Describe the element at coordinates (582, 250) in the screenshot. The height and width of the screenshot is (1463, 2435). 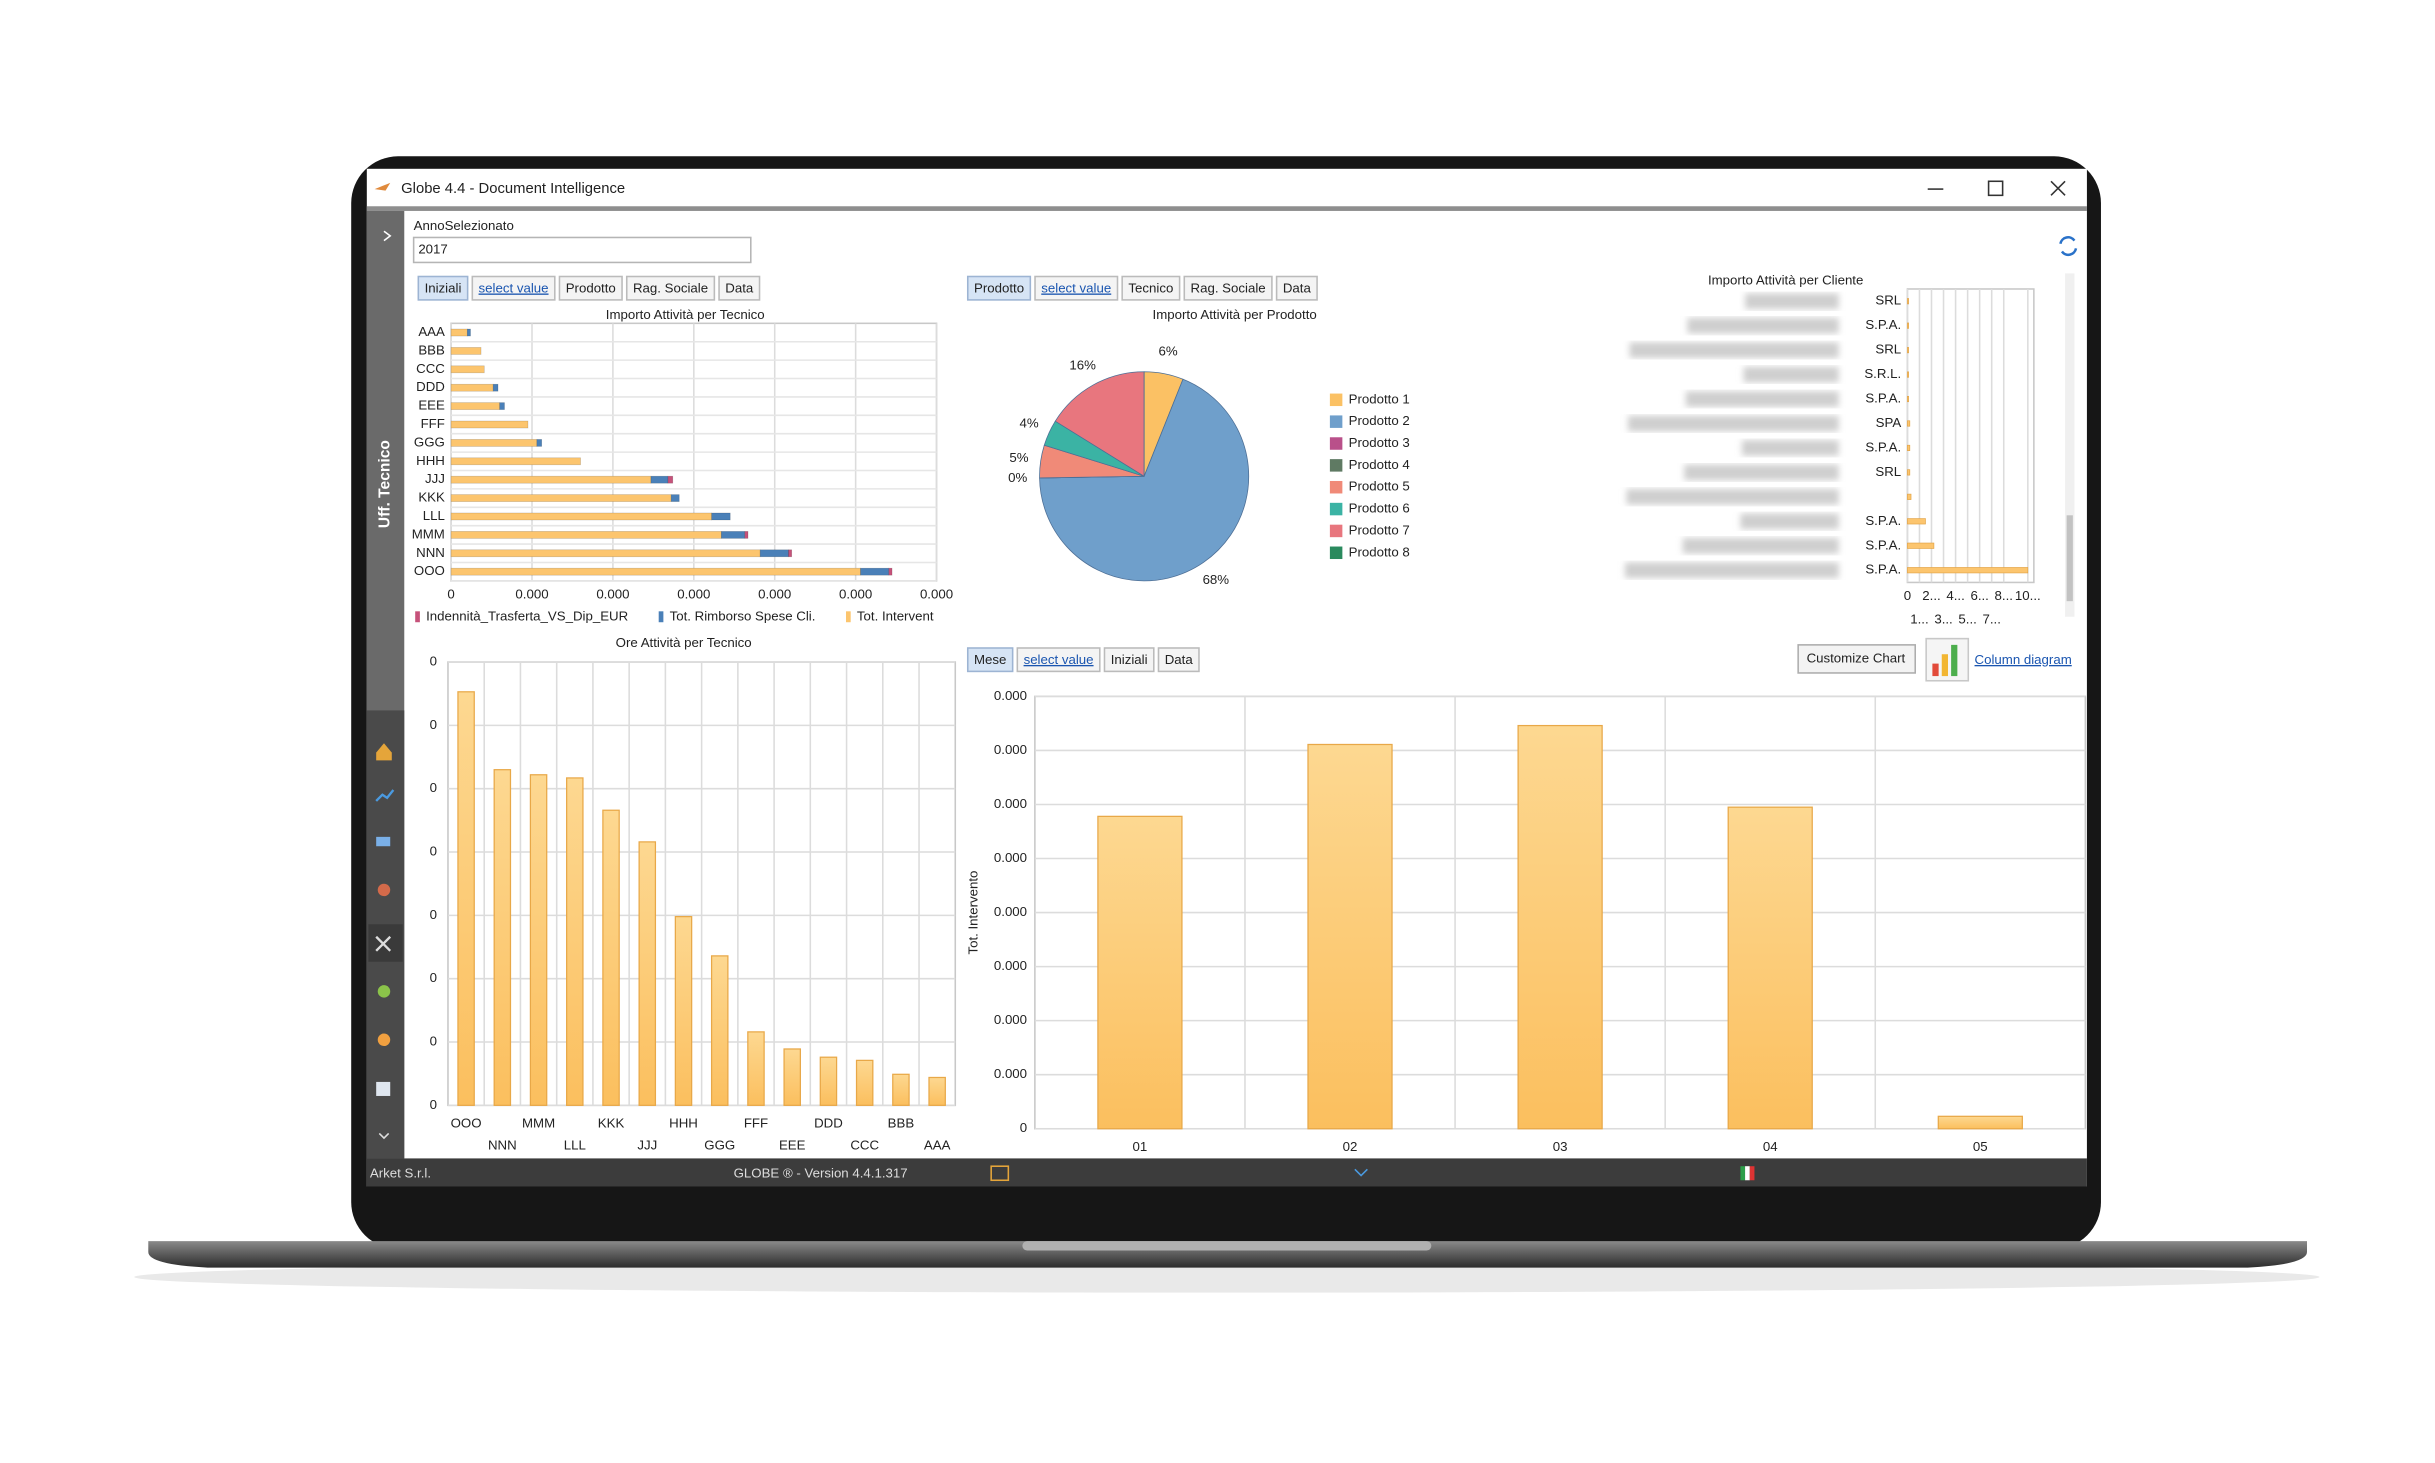
I see `filter-input` at that location.